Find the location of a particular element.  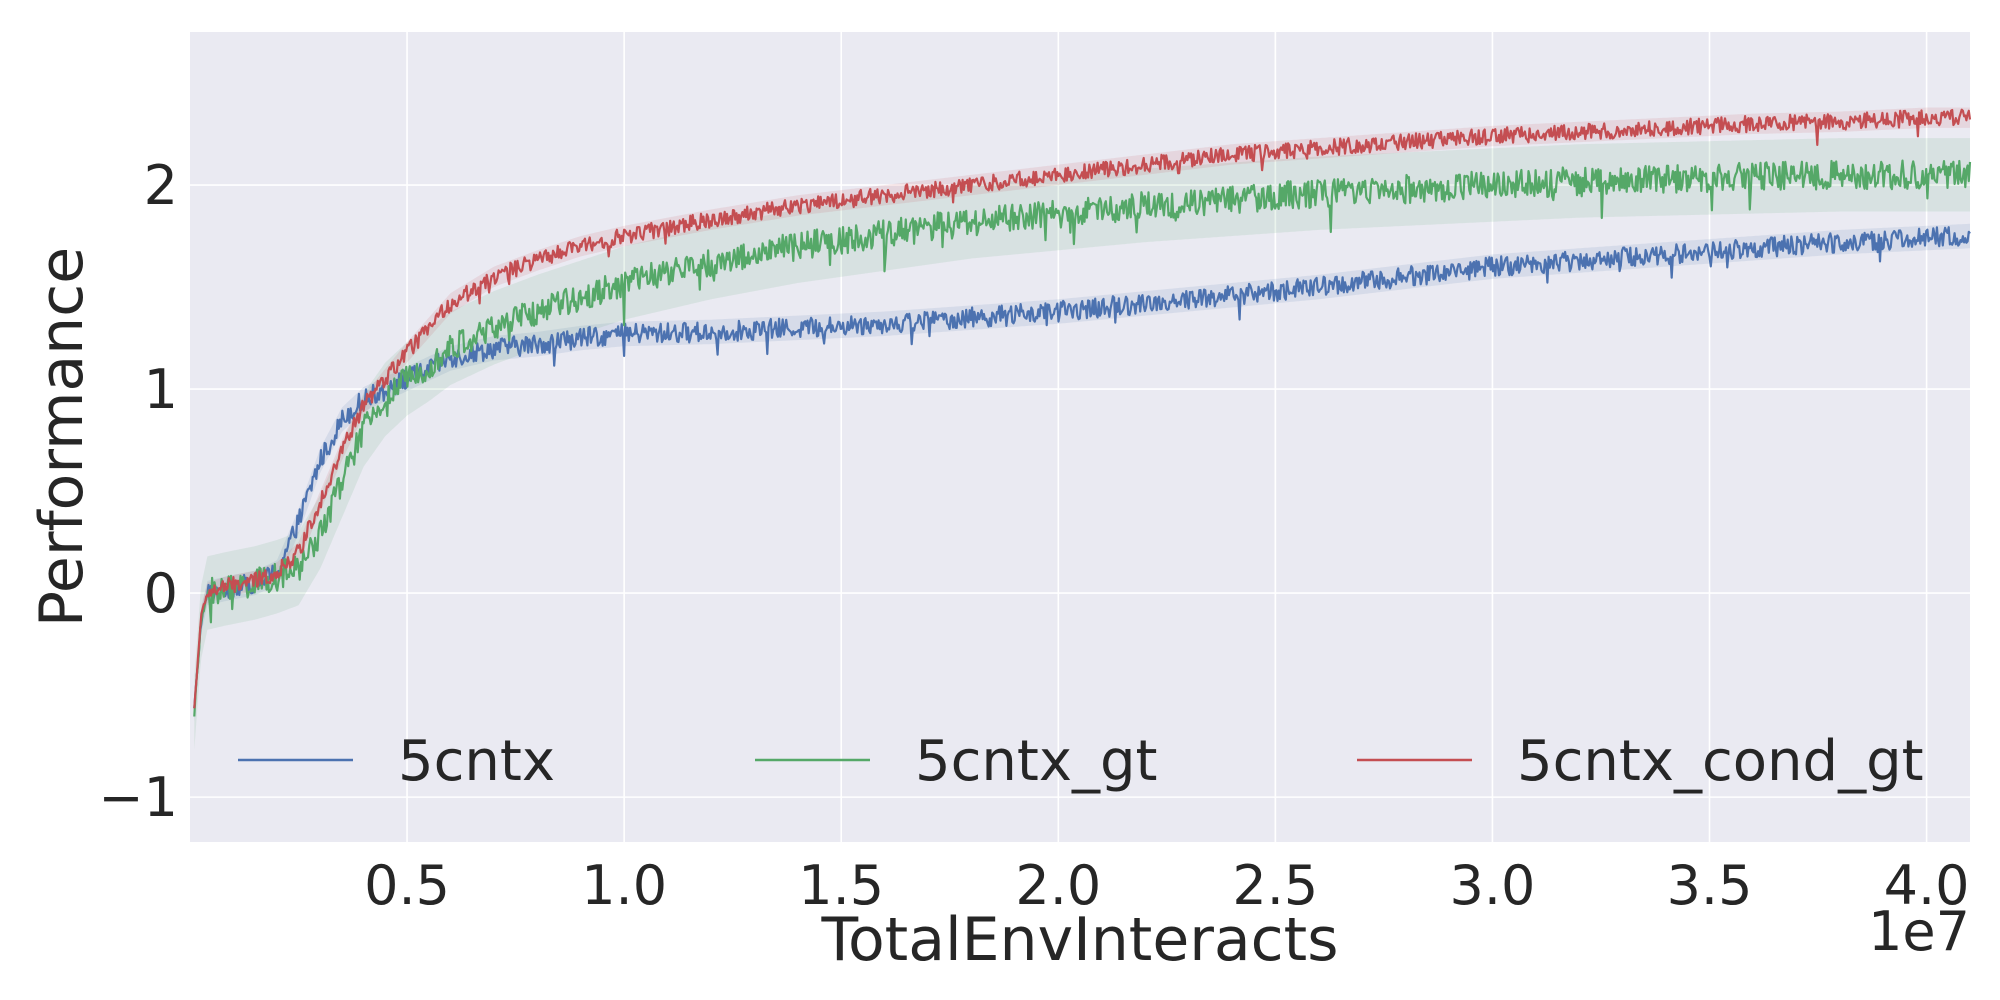

y-tick-label: −1 is located at coordinates (138, 797).